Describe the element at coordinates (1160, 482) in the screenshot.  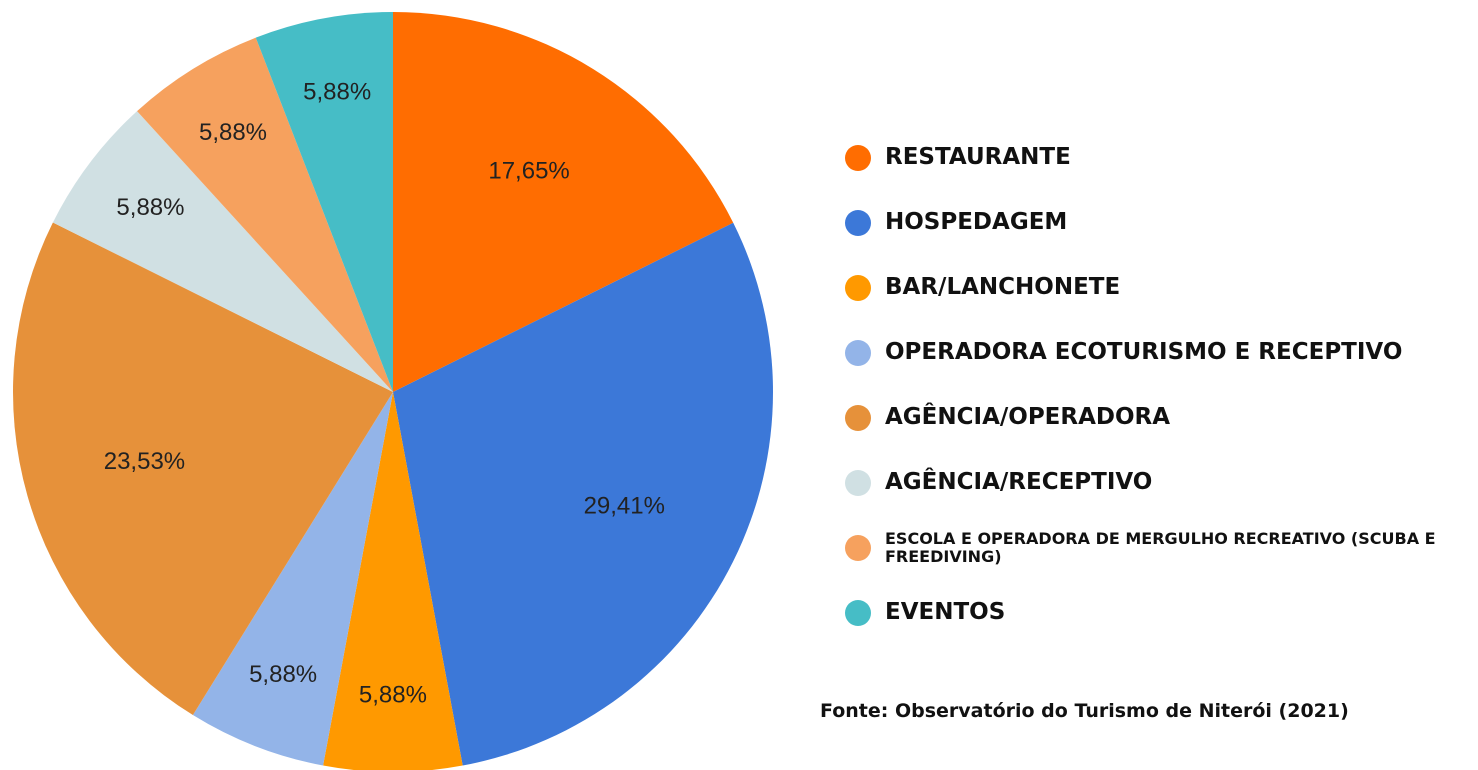
I see `legend-item: AGÊNCIA/RECEPTIVO` at that location.